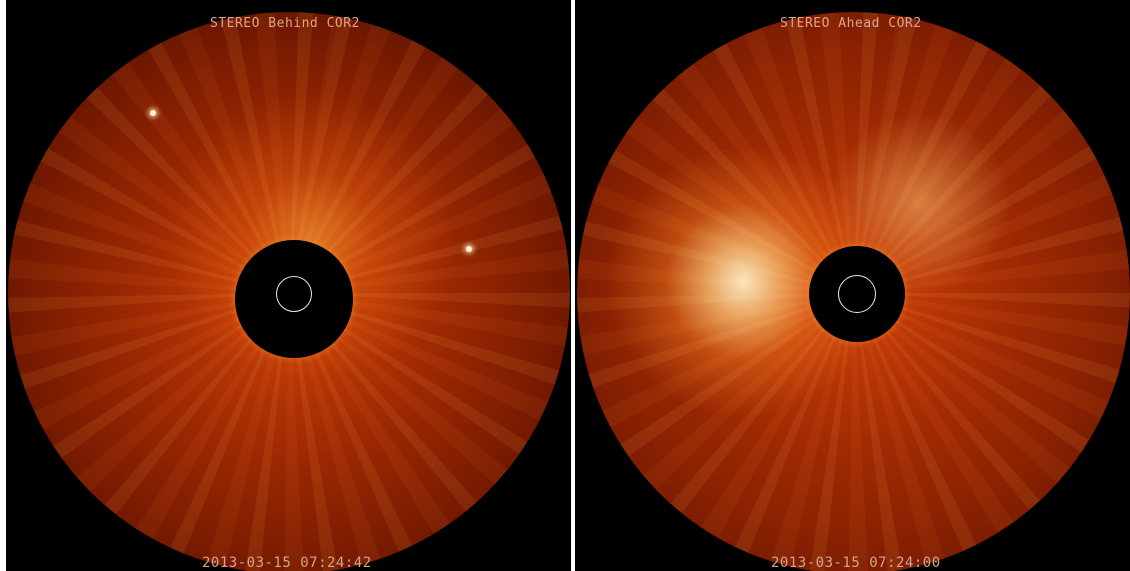 This screenshot has width=1130, height=571. Describe the element at coordinates (287, 563) in the screenshot. I see `observation-timestamp: 2013-03-15 07:24:42` at that location.